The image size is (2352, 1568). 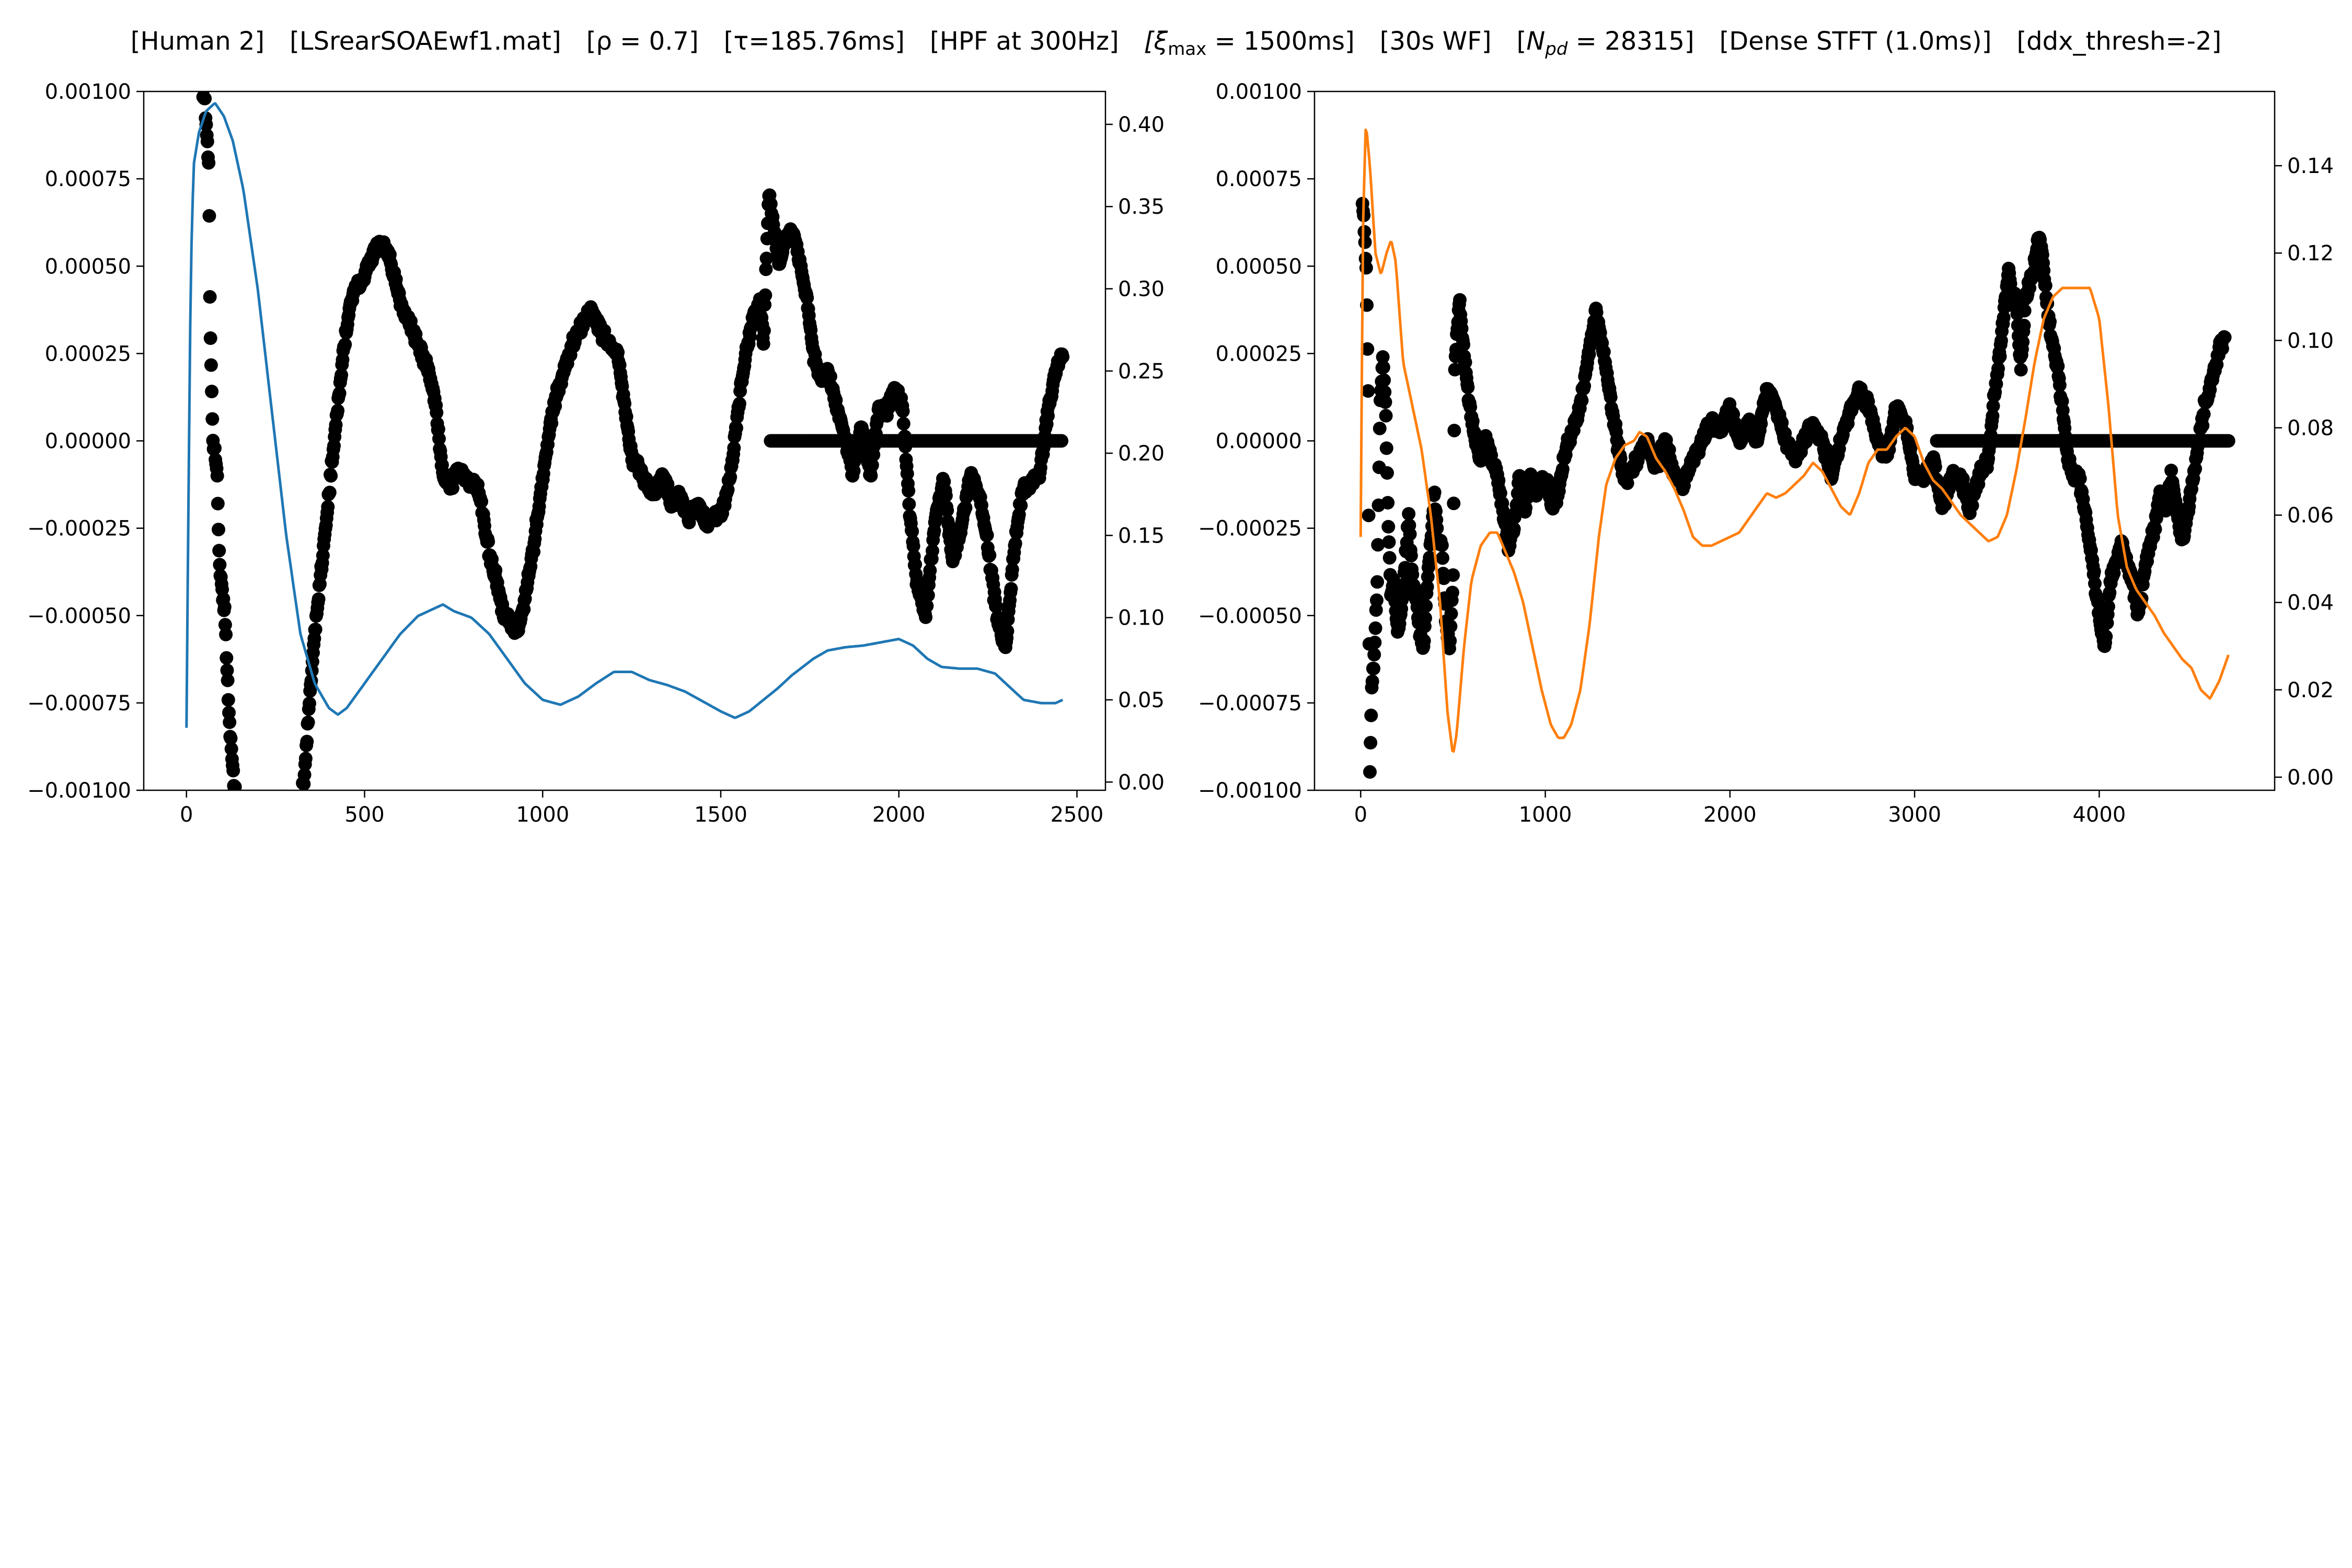 What do you see at coordinates (1259, 92) in the screenshot?
I see `y-tick-label: 0.00100` at bounding box center [1259, 92].